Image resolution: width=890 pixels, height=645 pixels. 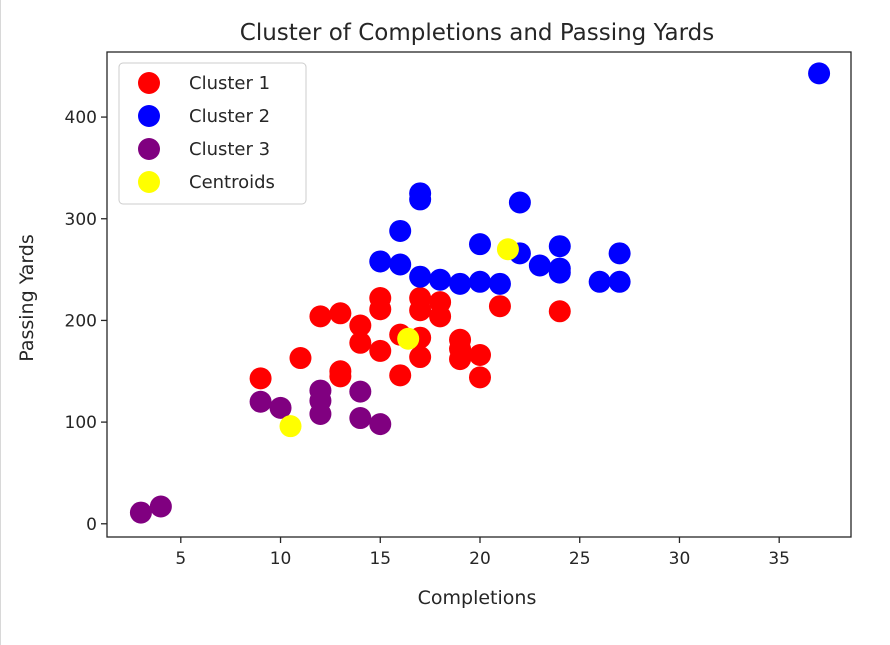 I want to click on x-axis-label: Completions, so click(x=477, y=598).